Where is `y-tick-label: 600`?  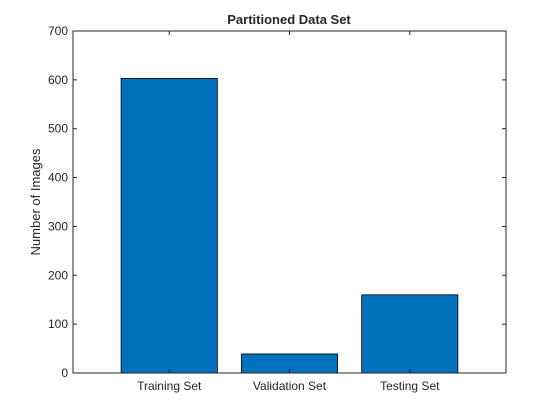
y-tick-label: 600 is located at coordinates (58, 80).